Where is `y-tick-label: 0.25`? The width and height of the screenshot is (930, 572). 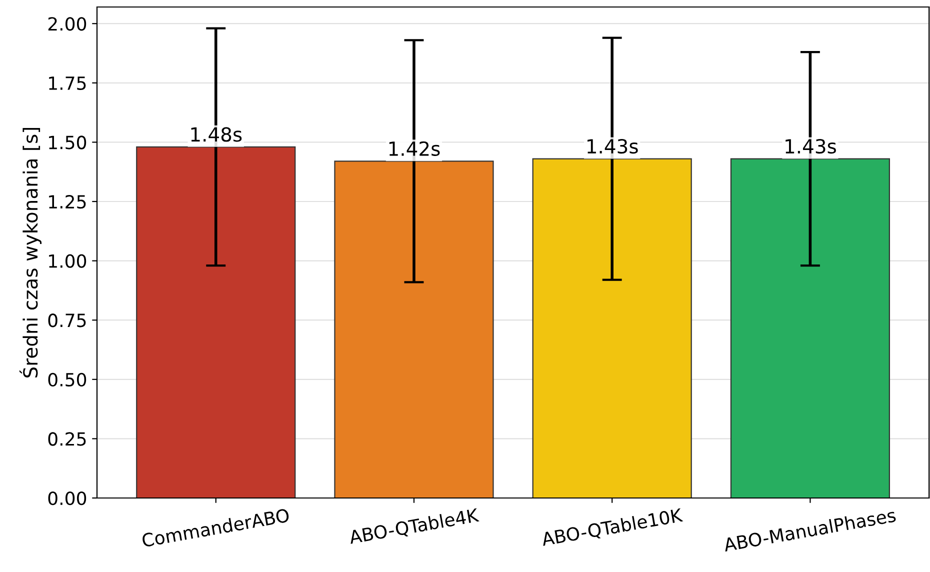 y-tick-label: 0.25 is located at coordinates (67, 439).